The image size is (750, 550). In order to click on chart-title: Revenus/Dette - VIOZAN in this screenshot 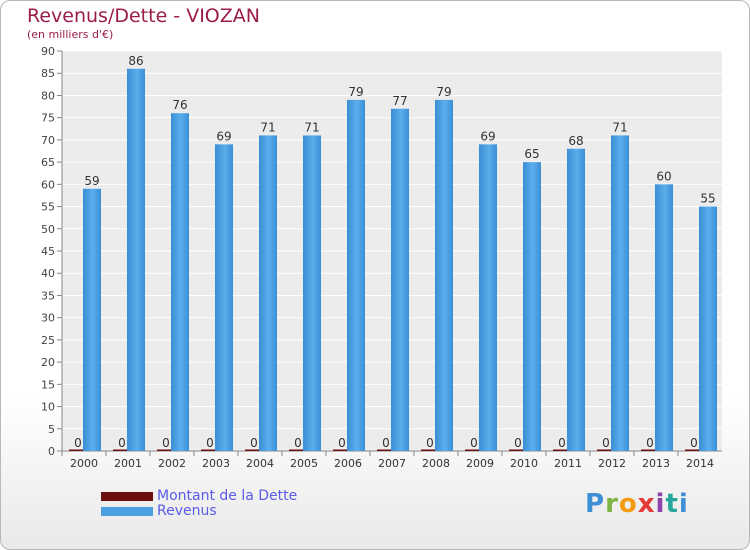, I will do `click(143, 16)`.